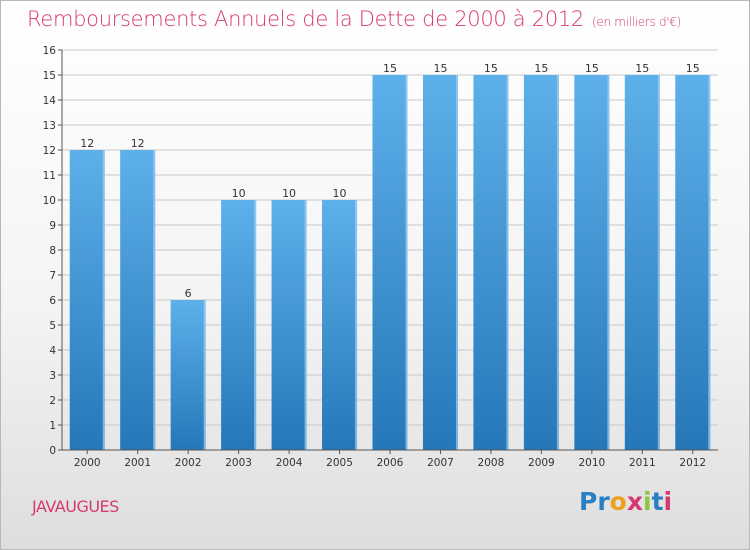 The height and width of the screenshot is (550, 750). What do you see at coordinates (693, 68) in the screenshot?
I see `data-label-2012: 15` at bounding box center [693, 68].